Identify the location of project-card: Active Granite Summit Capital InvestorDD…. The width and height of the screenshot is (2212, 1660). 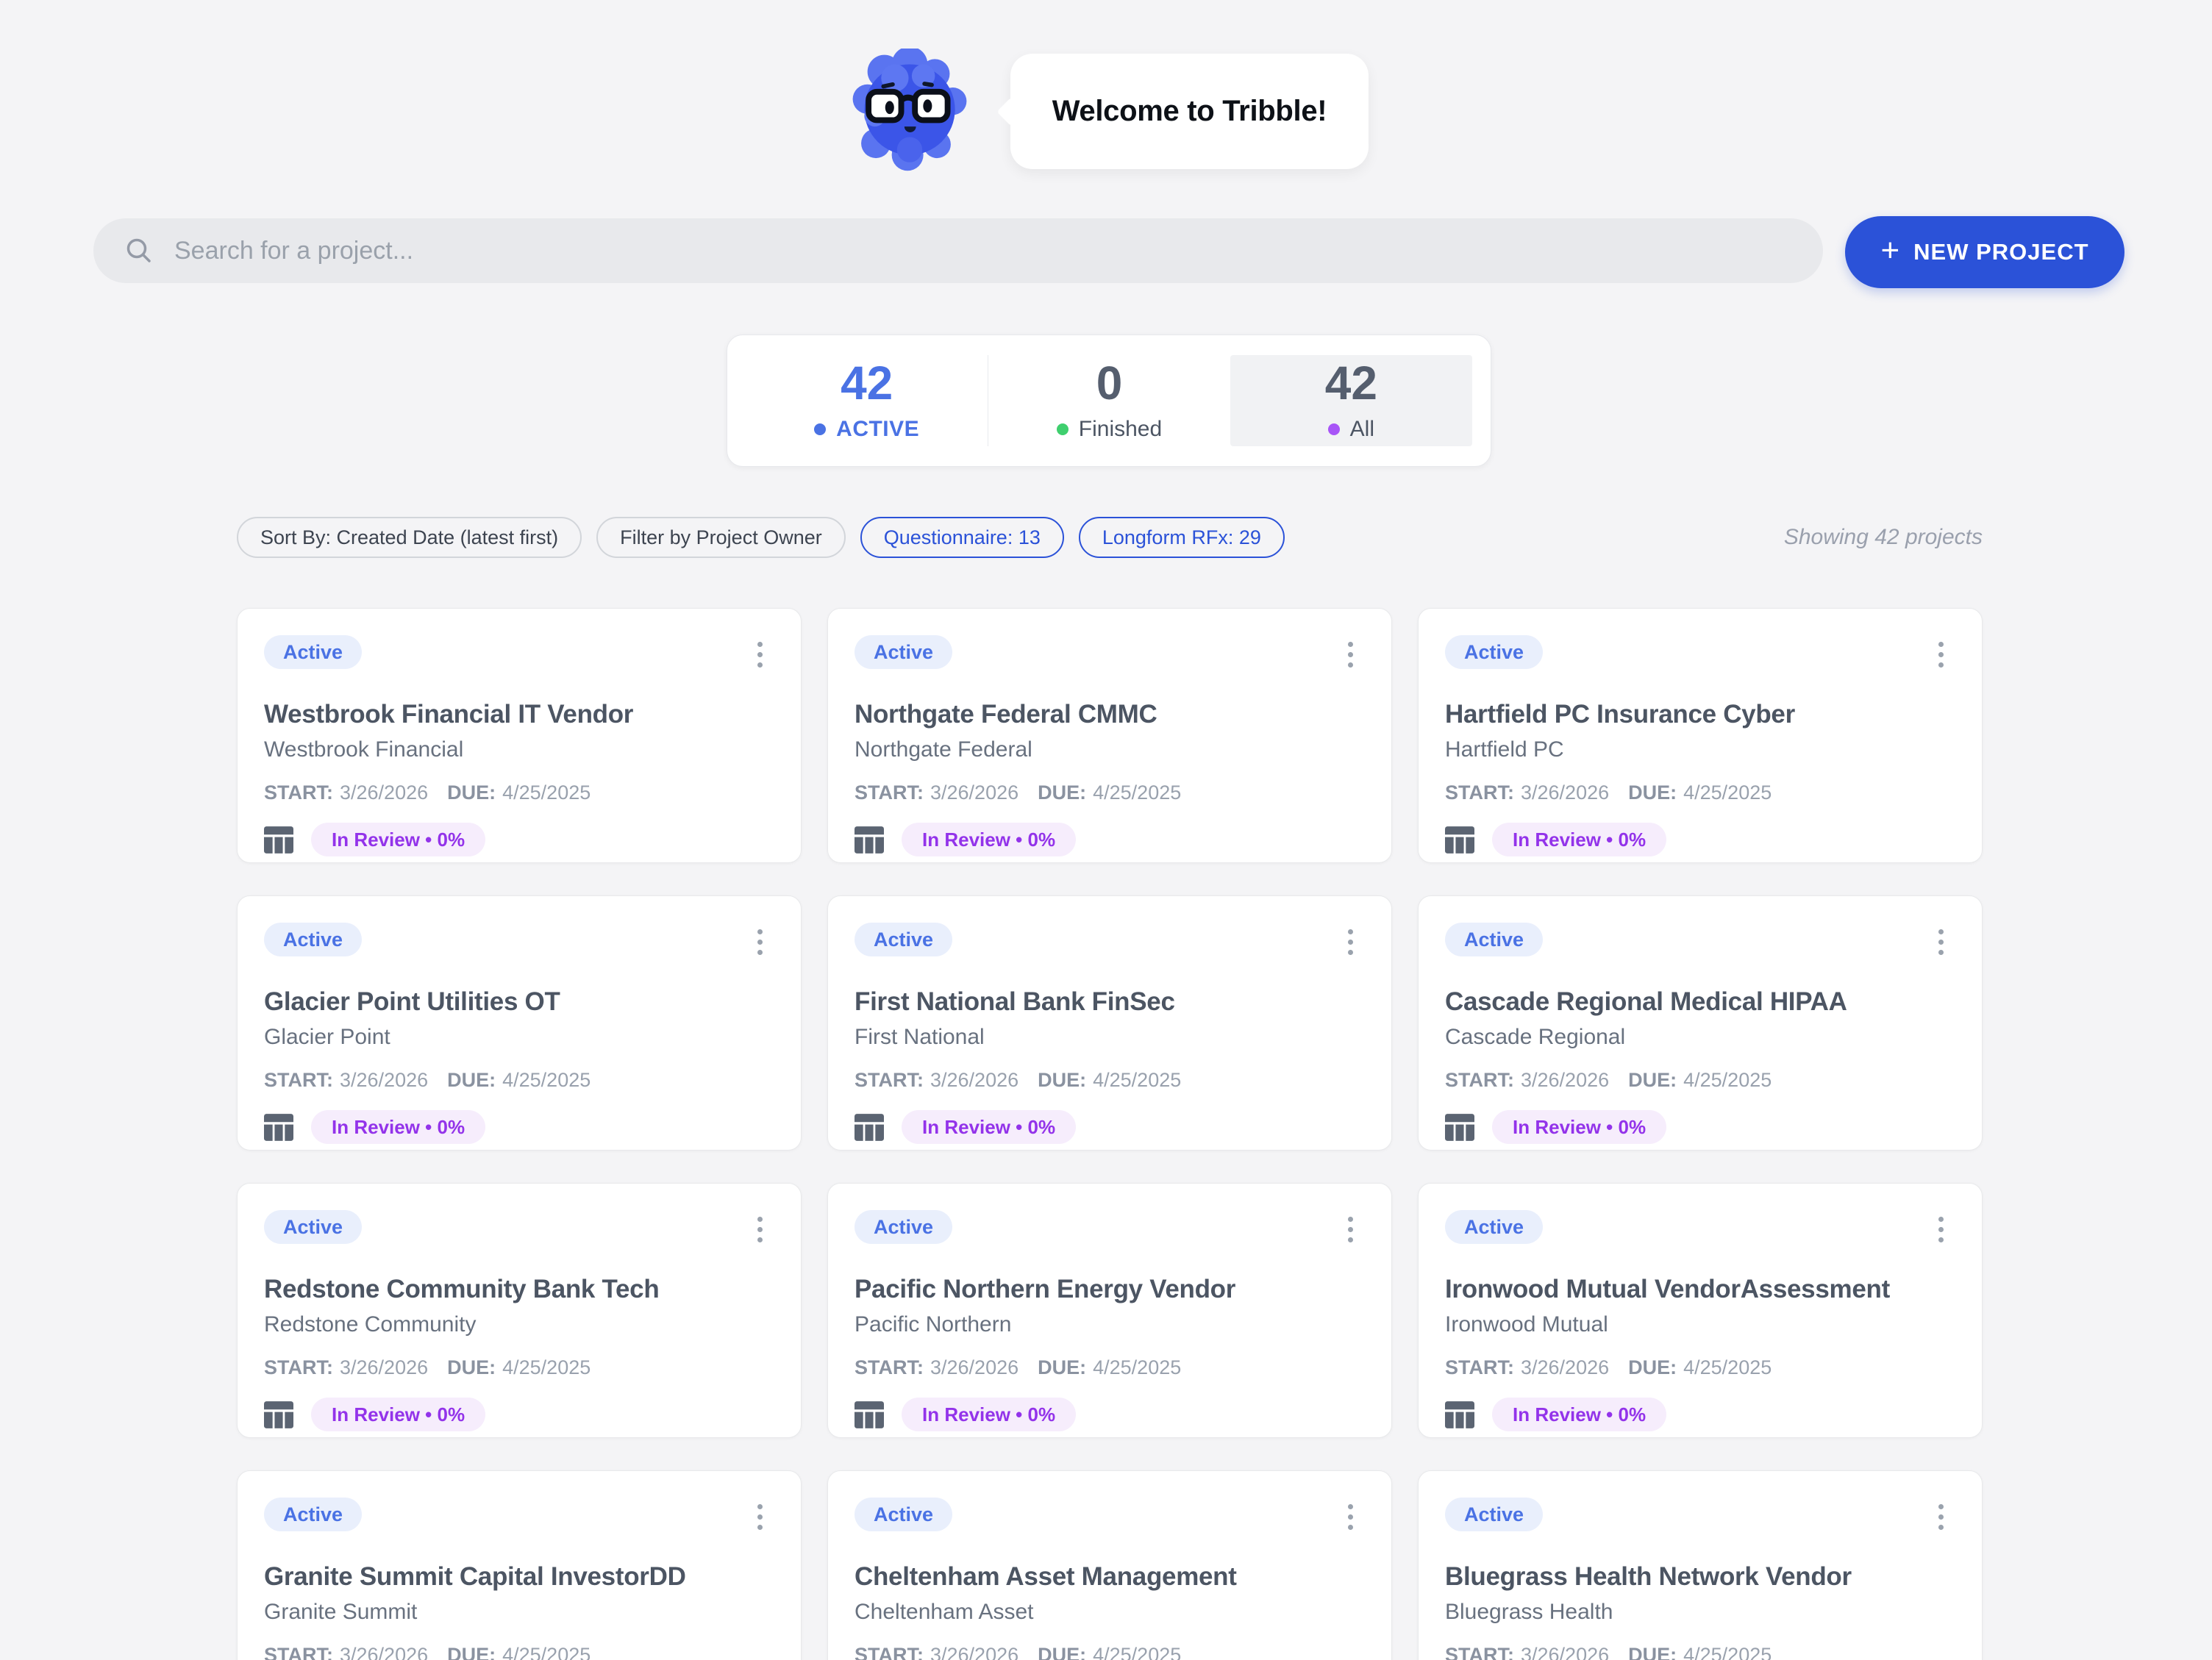
(519, 1565).